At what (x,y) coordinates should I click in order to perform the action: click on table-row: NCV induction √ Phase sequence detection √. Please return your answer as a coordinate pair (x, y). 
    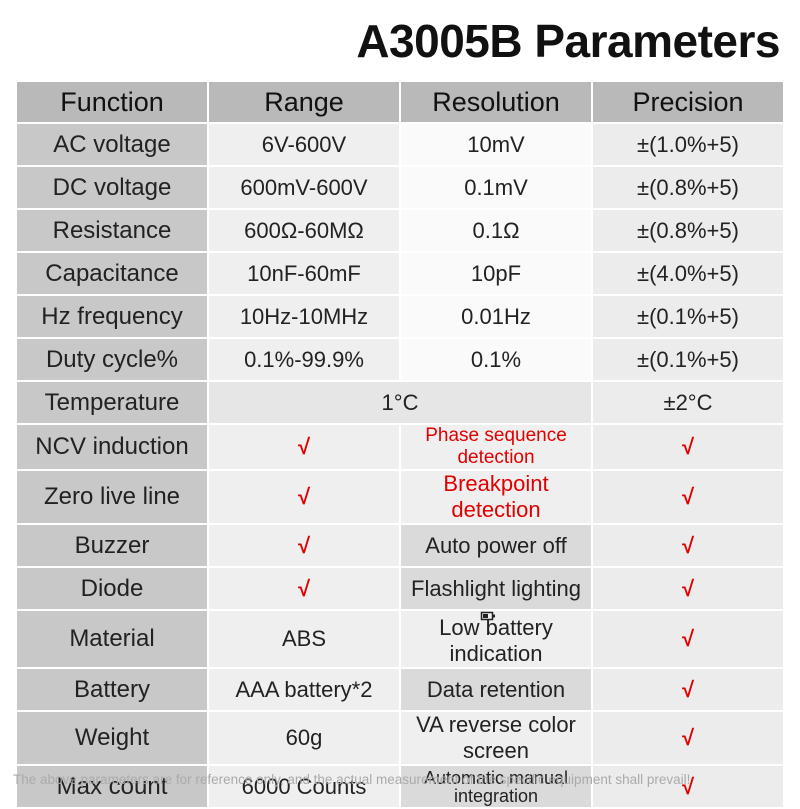
    Looking at the image, I should click on (400, 447).